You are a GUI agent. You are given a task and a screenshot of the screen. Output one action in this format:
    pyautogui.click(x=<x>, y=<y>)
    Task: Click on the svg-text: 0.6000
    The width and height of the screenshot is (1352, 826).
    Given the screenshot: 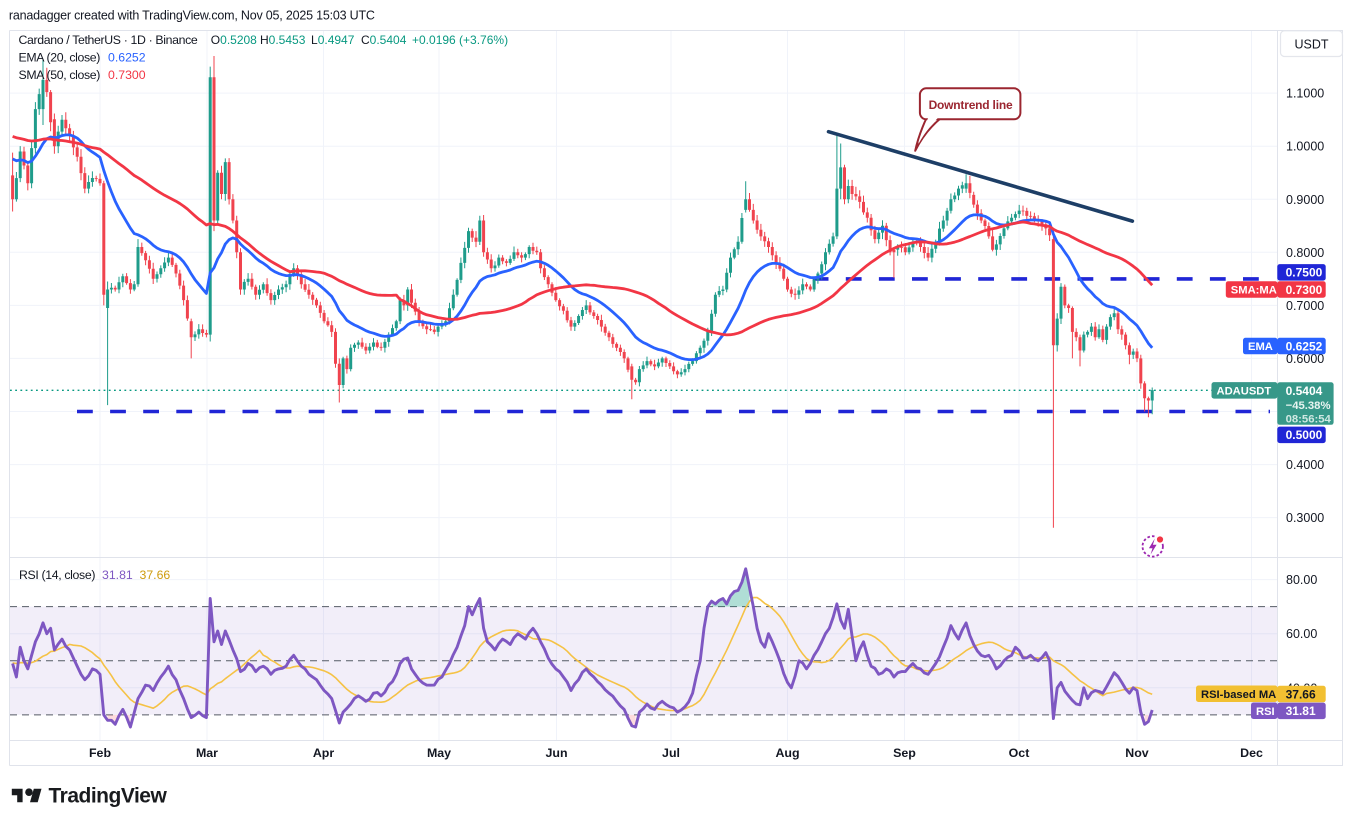 What is the action you would take?
    pyautogui.click(x=1305, y=359)
    